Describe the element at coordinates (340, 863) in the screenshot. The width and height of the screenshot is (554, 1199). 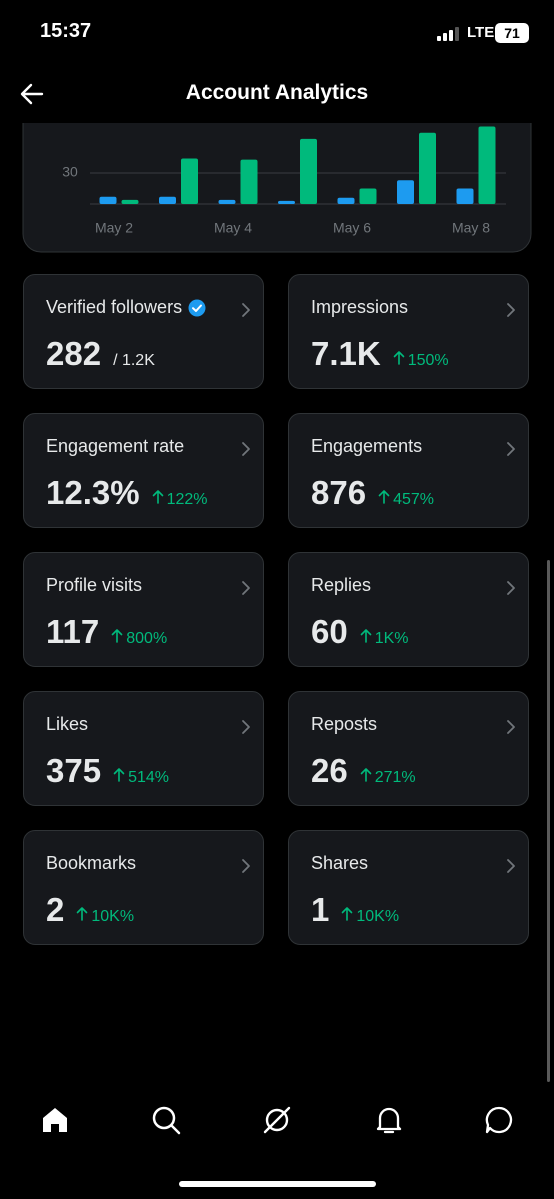
I see `metric-label: Shares` at that location.